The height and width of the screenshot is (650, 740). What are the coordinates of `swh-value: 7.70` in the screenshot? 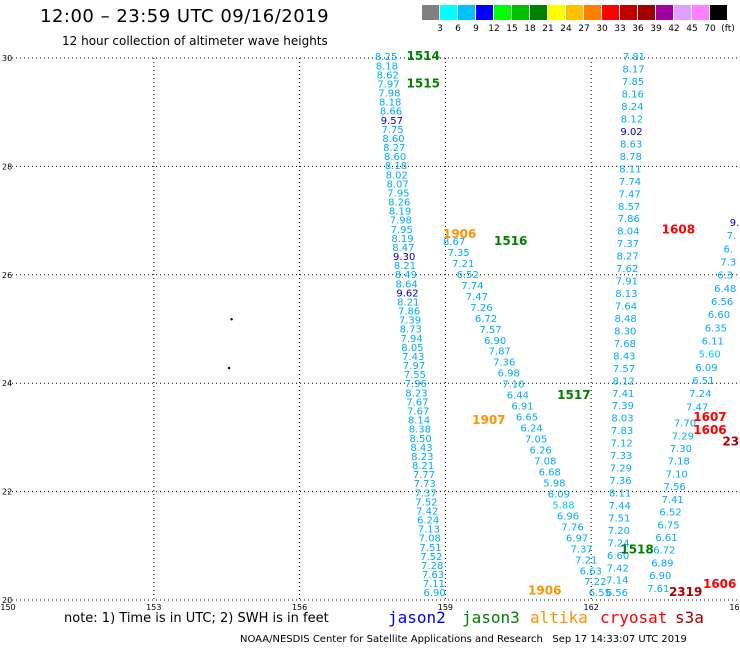 It's located at (685, 424).